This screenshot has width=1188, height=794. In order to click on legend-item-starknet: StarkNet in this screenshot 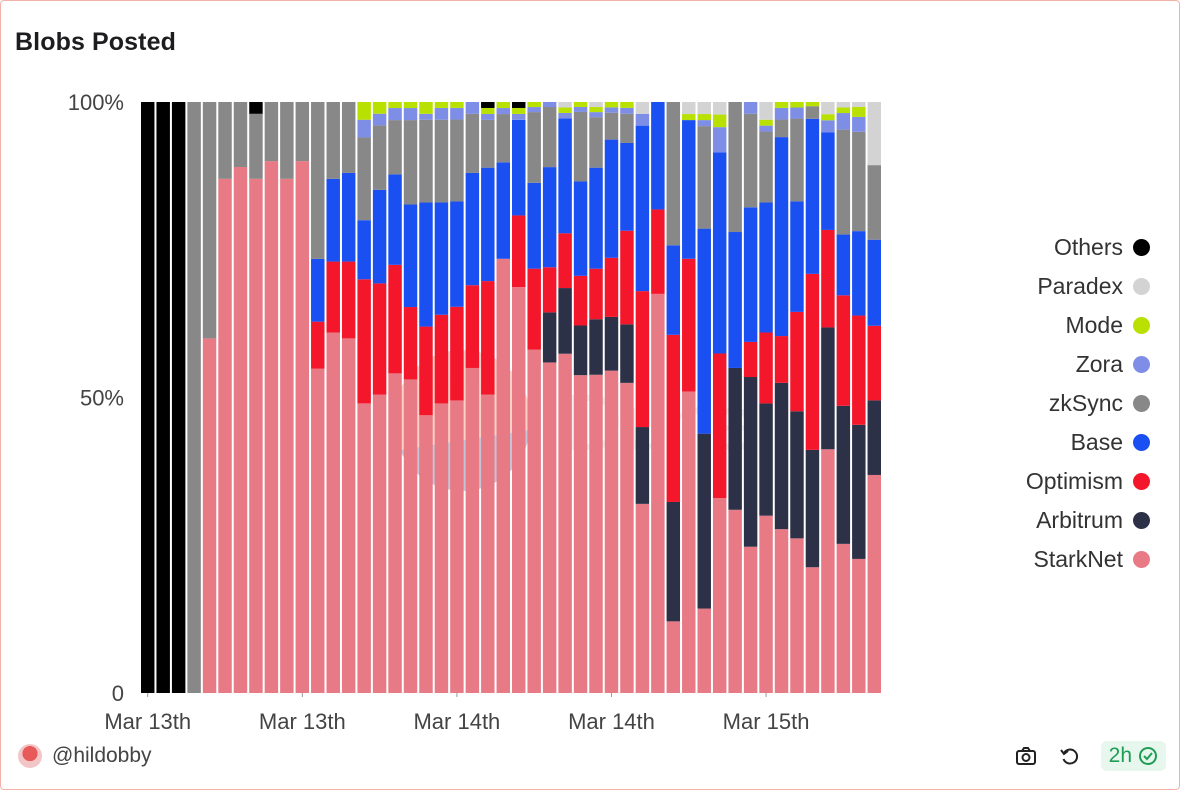, I will do `click(1055, 559)`.